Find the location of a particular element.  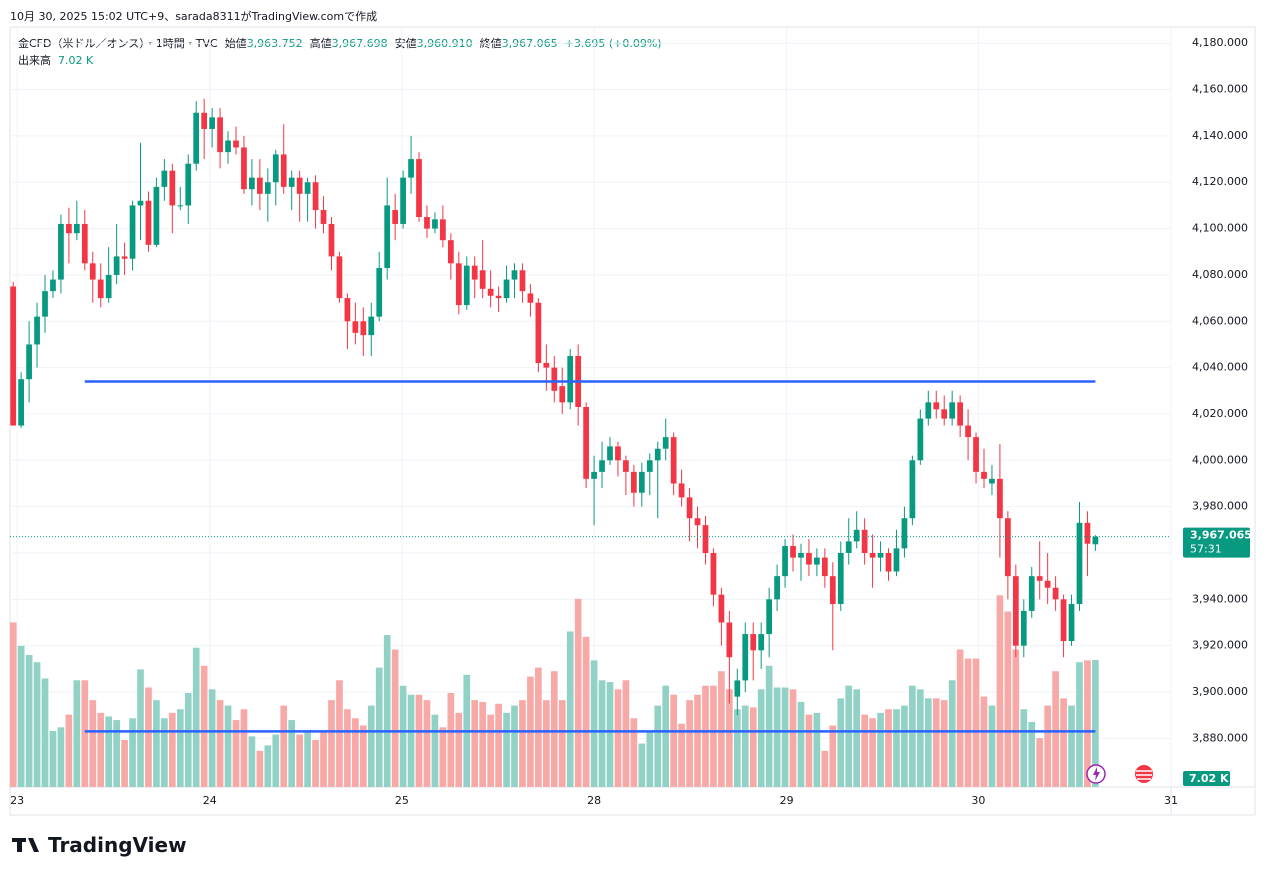

y-tick-label: 4,020.000 is located at coordinates (1220, 413).